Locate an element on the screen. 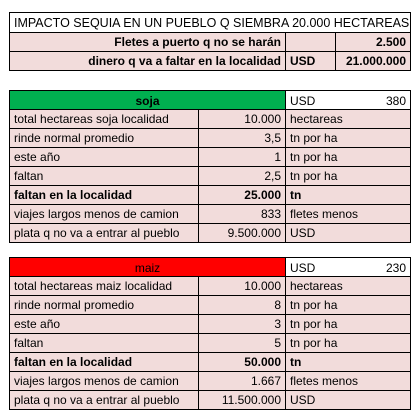 The image size is (420, 413). table-row-value: 9.500.000 is located at coordinates (242, 233).